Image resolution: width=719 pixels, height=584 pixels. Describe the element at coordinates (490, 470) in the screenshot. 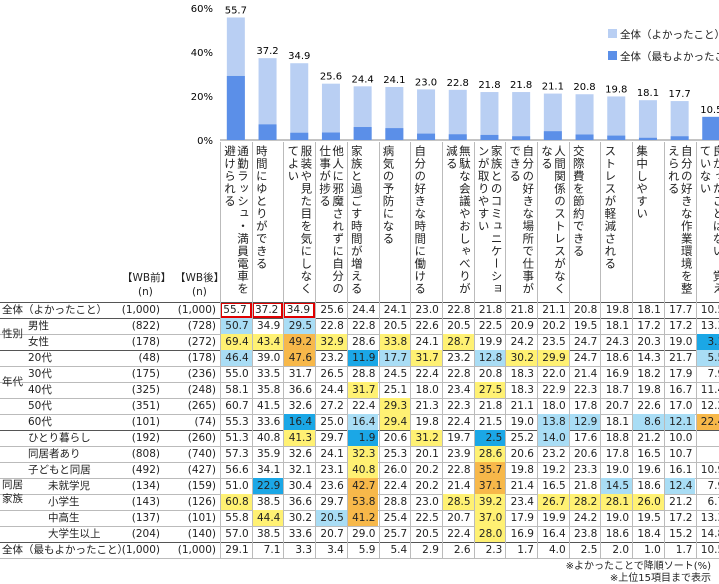

I see `table-cell: 35.7` at that location.